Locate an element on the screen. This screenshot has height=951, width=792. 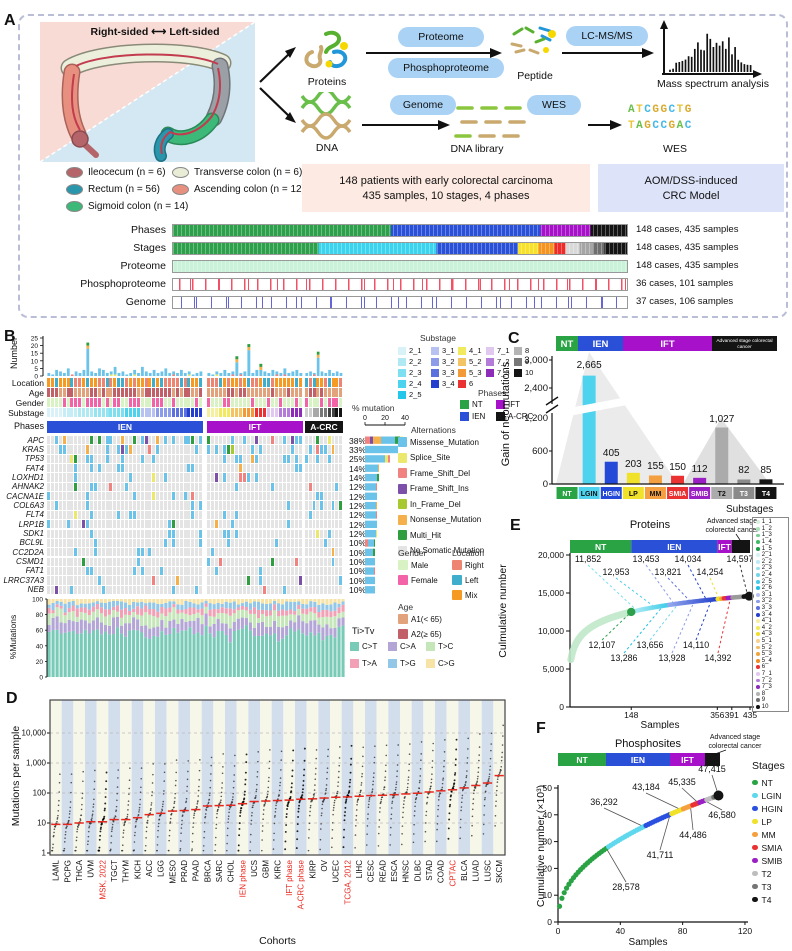
text: LP is located at coordinates (633, 494).